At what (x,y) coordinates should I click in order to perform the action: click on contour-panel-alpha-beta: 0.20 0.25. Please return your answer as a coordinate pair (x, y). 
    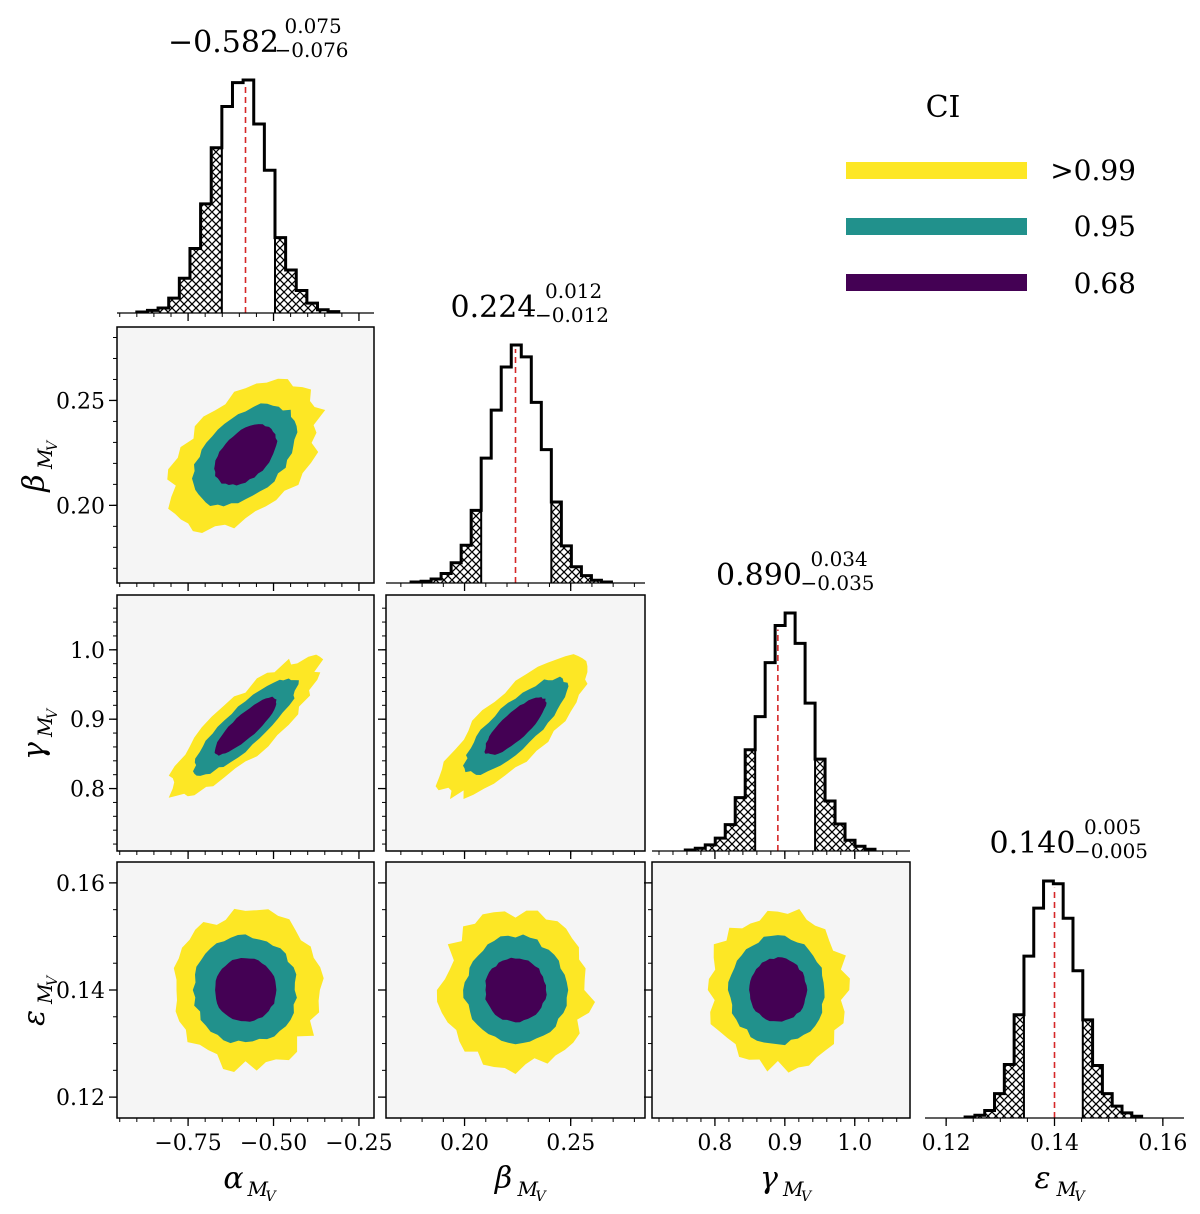
    Looking at the image, I should click on (215, 458).